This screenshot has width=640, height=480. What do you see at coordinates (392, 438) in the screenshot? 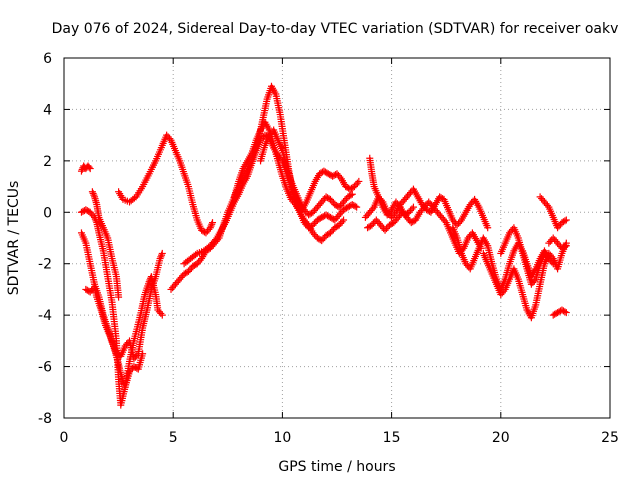
I see `x-tick-label: 15` at bounding box center [392, 438].